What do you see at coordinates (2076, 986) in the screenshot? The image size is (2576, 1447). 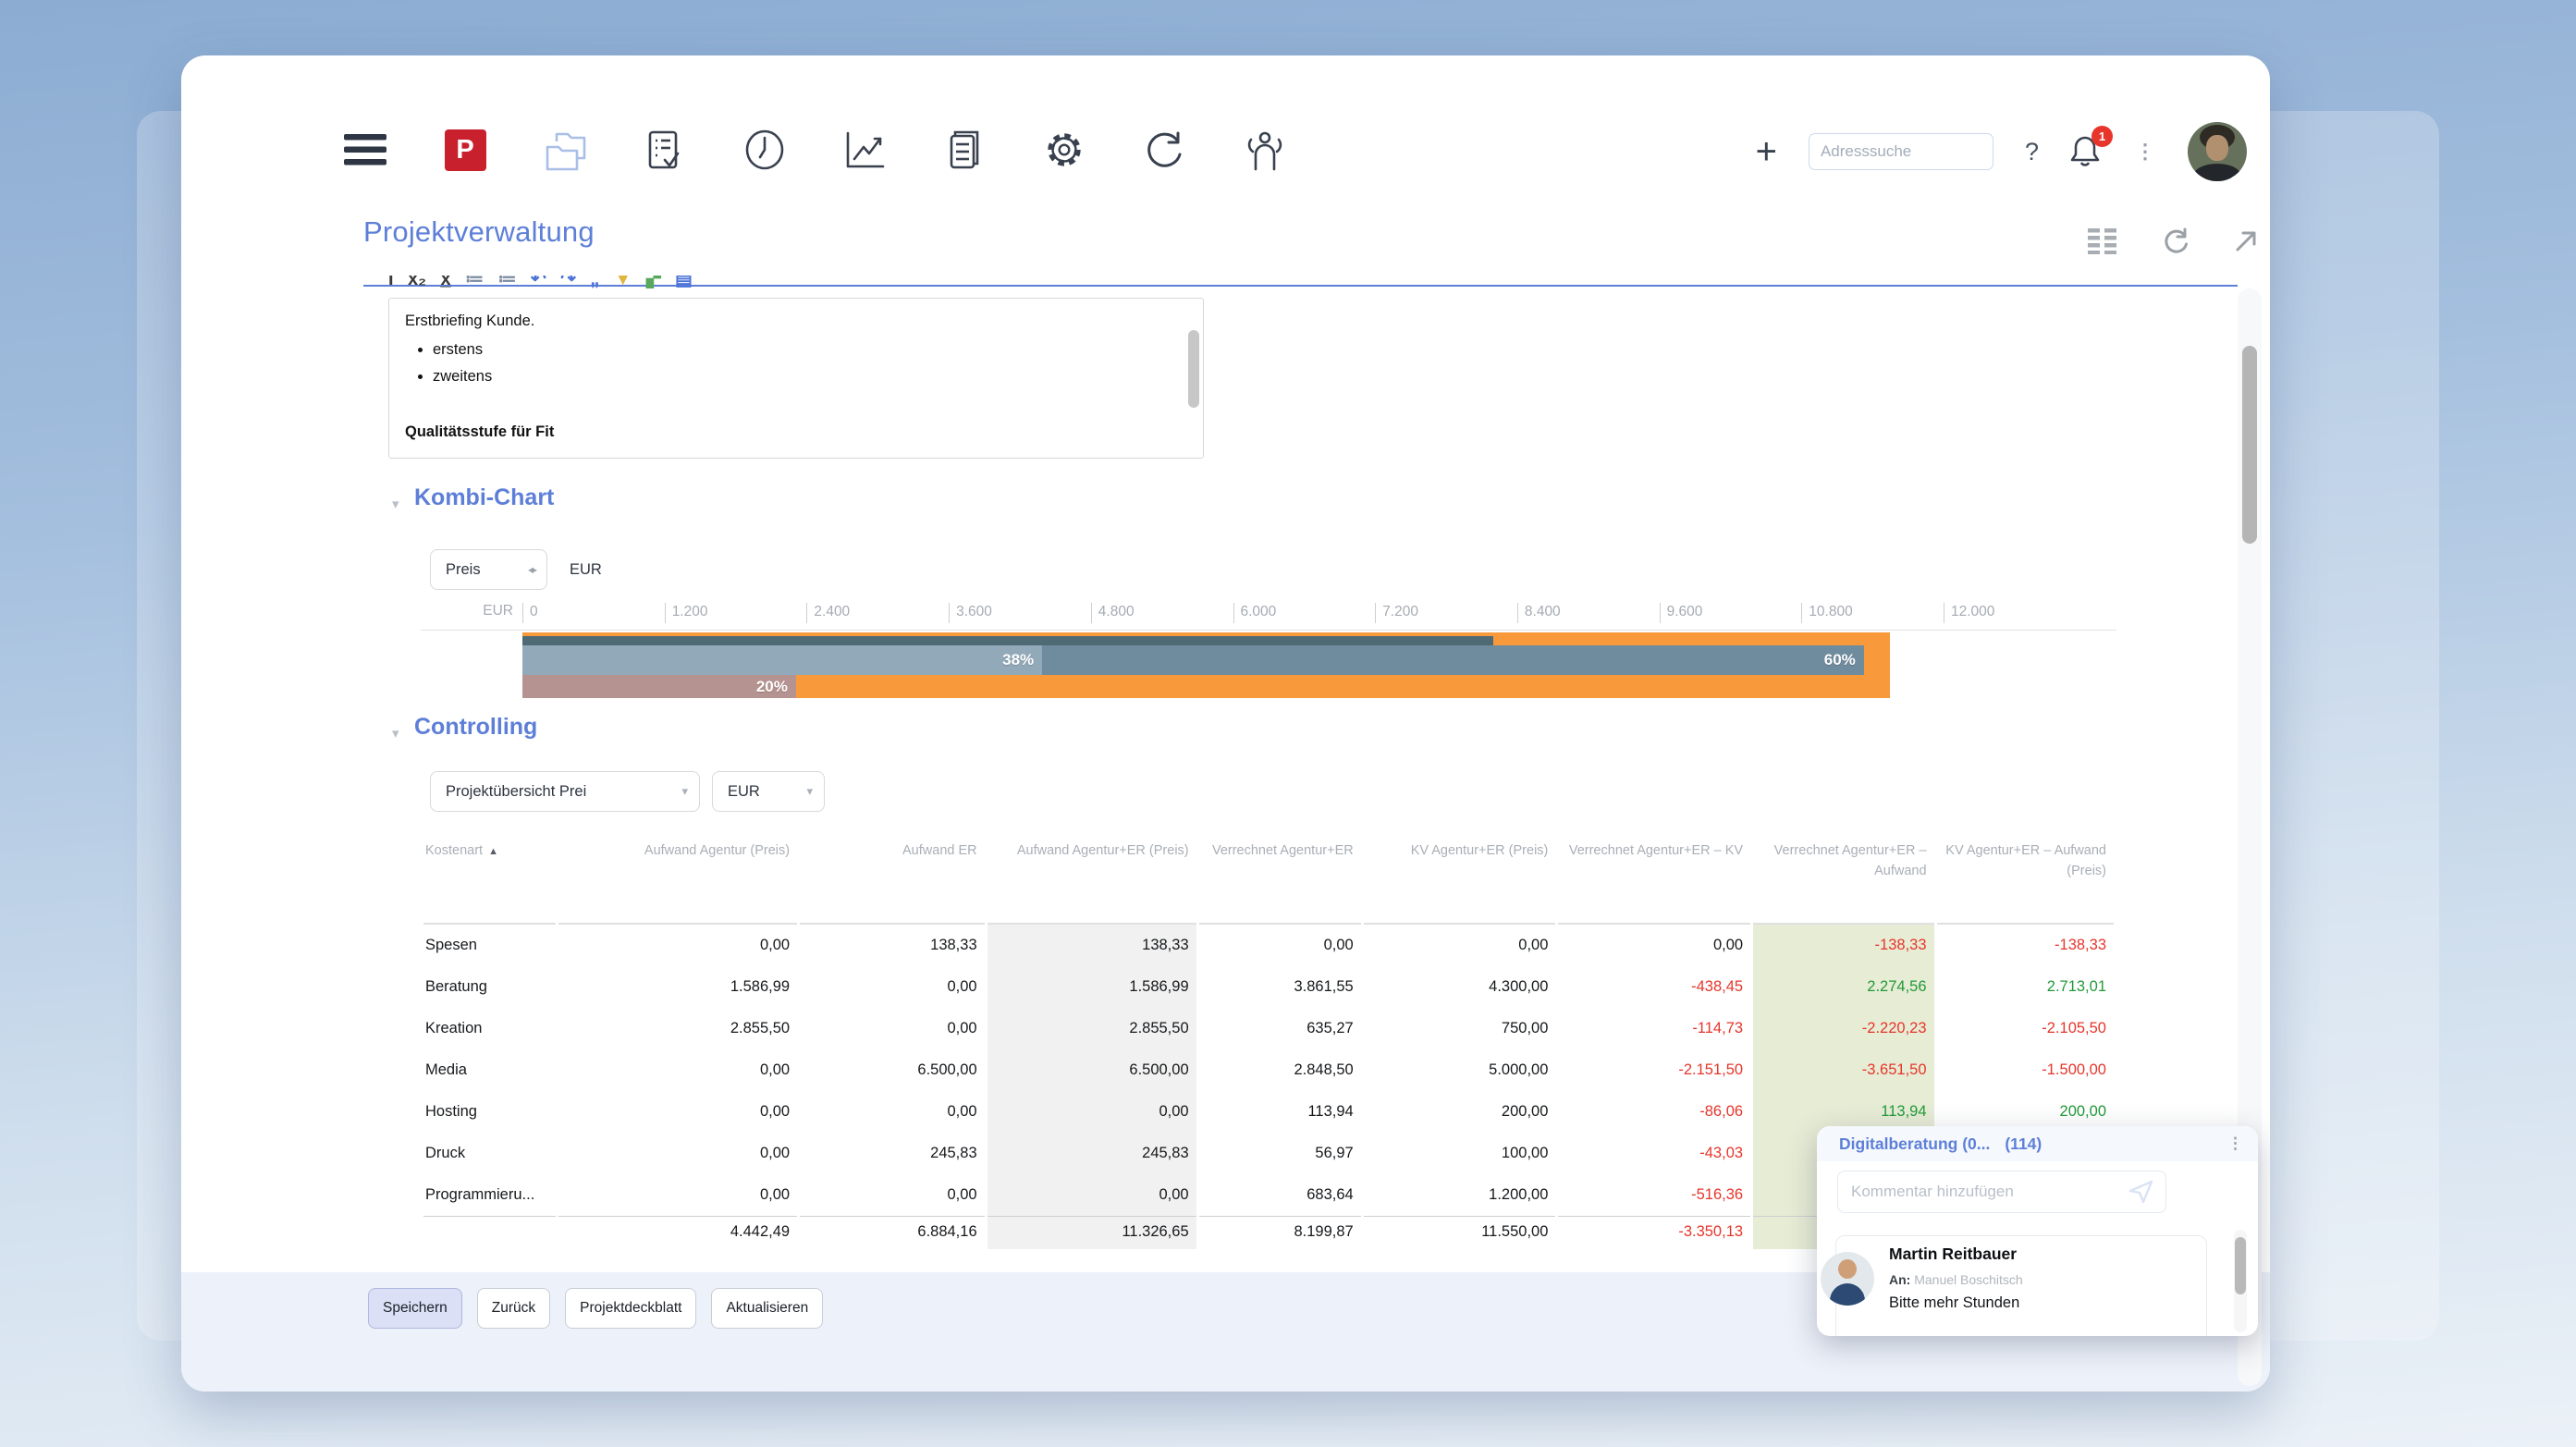 I see `table-cell: 2.713,01` at bounding box center [2076, 986].